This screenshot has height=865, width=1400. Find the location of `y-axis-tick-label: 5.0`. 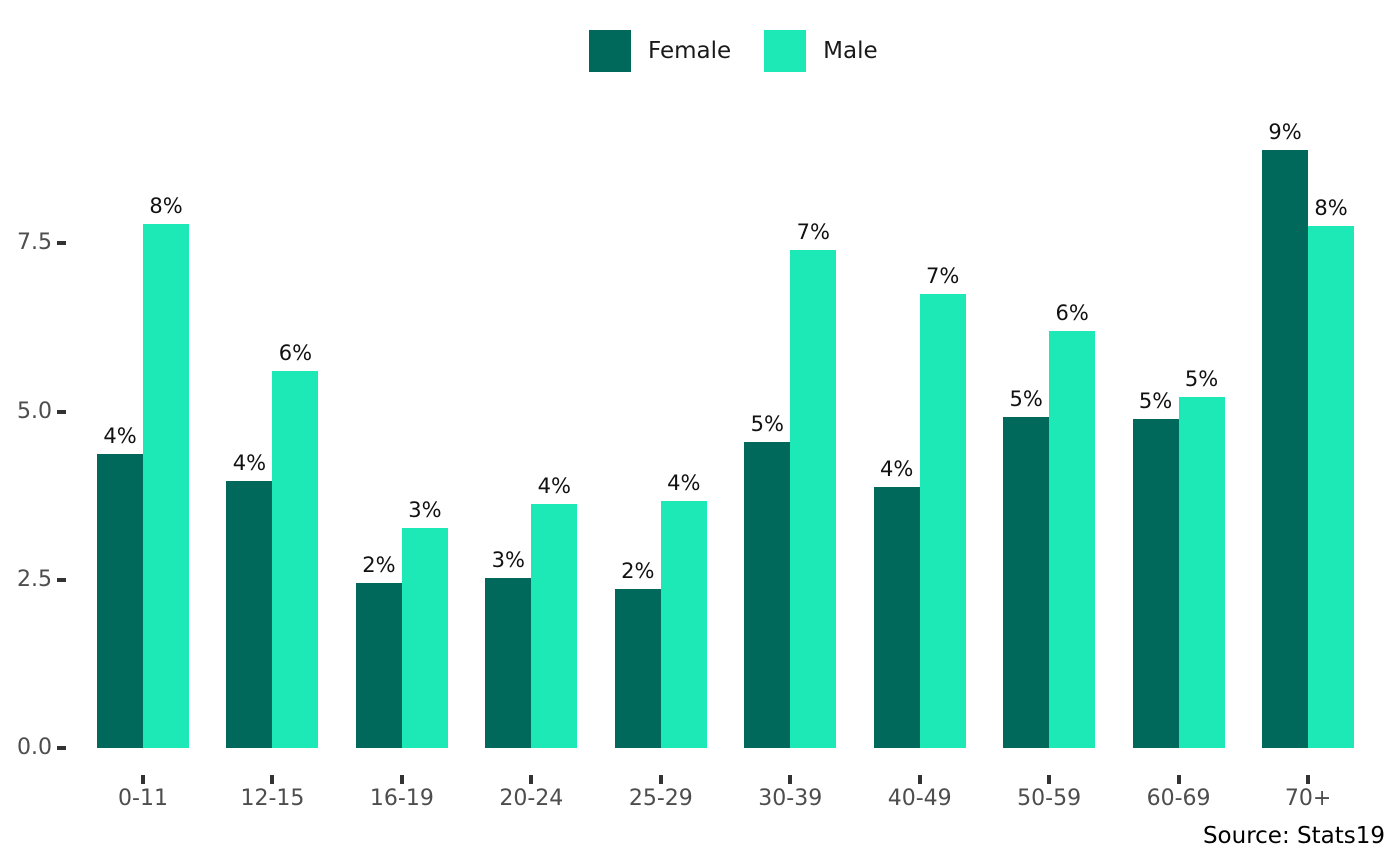

y-axis-tick-label: 5.0 is located at coordinates (34, 411).